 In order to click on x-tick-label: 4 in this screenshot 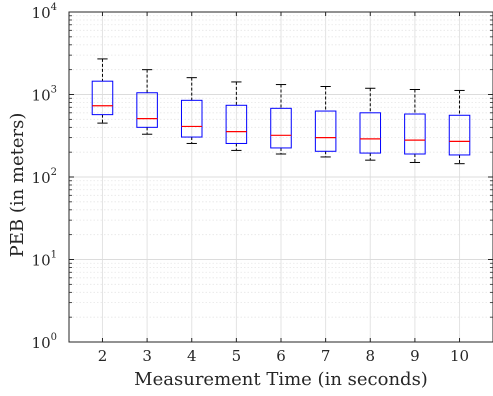, I will do `click(192, 356)`.